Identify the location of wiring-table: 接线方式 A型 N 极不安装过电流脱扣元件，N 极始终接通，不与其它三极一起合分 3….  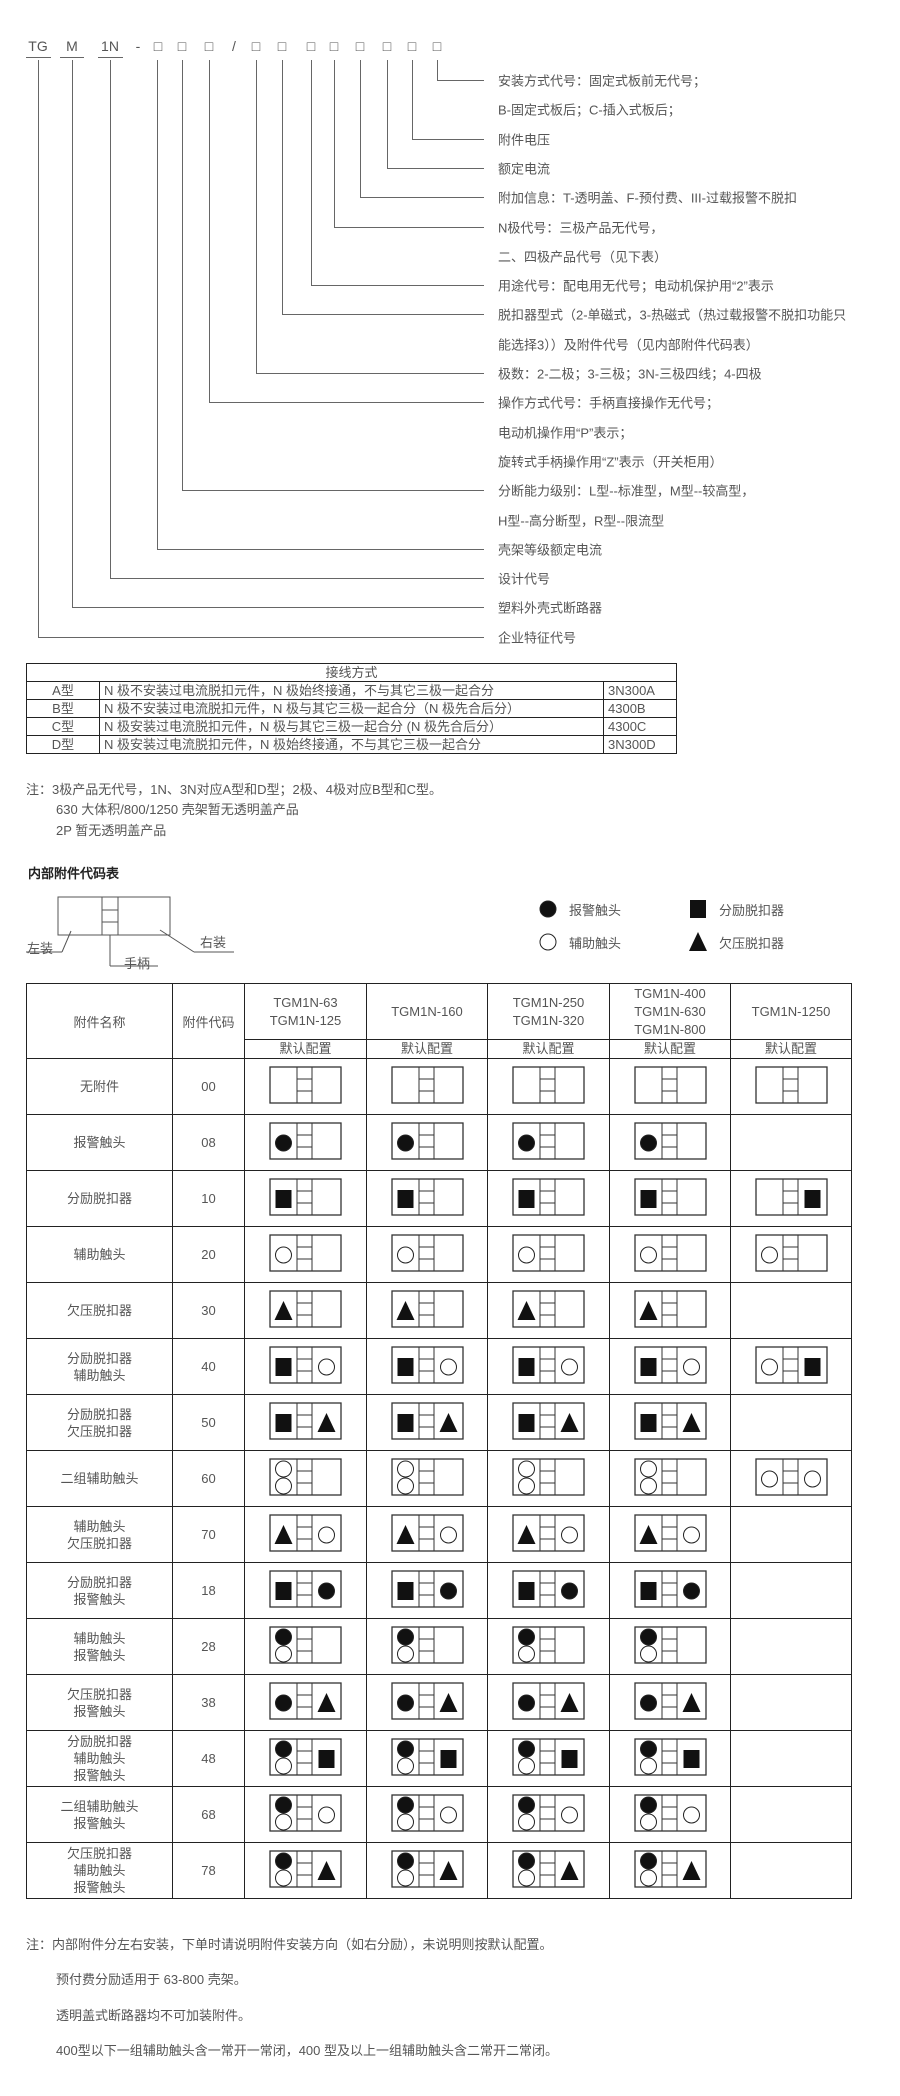
(351, 708).